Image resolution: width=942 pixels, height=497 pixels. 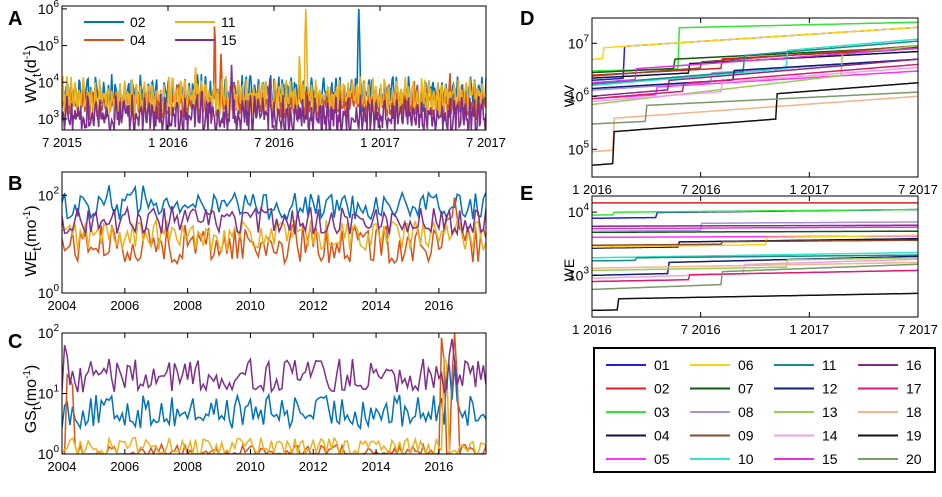 I want to click on svg-text: GSt(mo-1), so click(x=33, y=399).